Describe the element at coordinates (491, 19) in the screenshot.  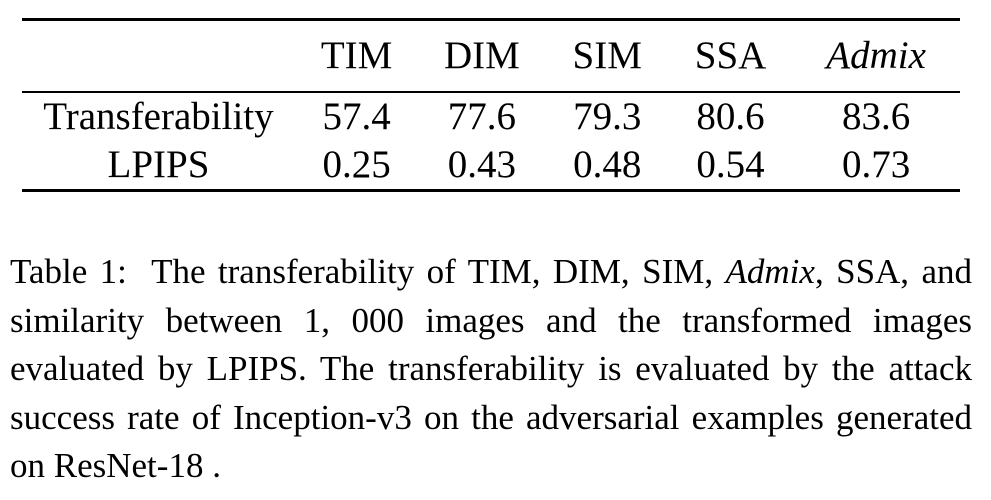
I see `table-top-rule` at that location.